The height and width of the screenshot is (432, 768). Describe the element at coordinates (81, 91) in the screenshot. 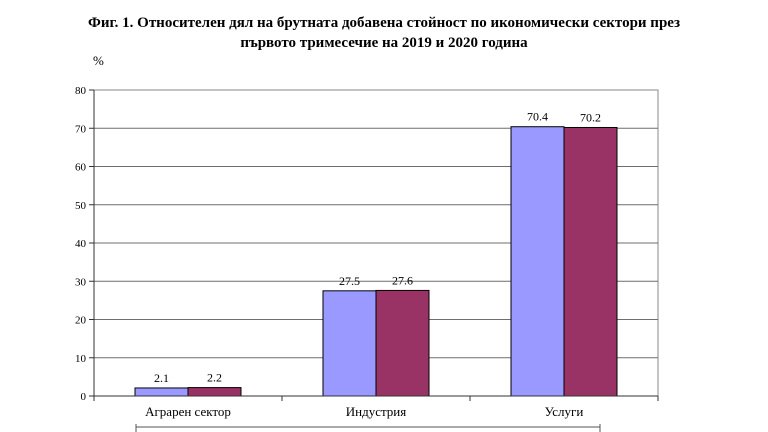

I see `y-tick-label: 80` at that location.